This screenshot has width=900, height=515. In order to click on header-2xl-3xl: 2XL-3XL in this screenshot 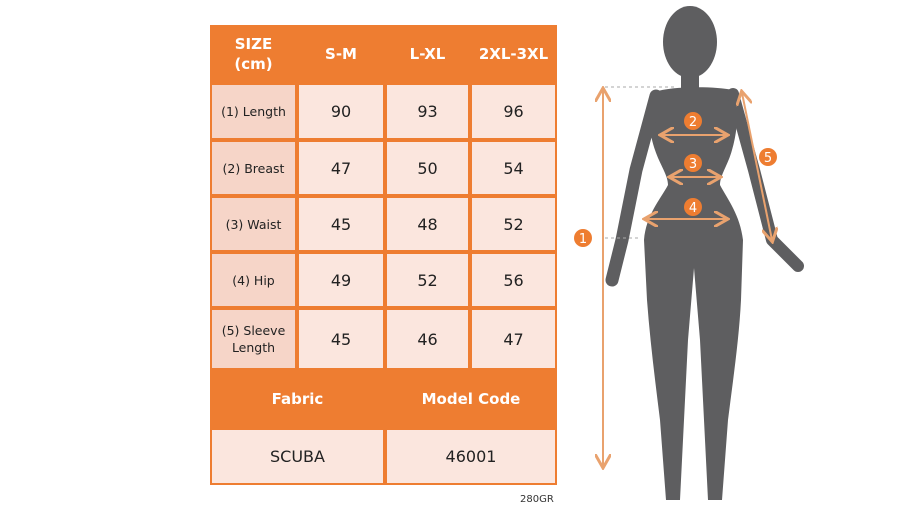, I will do `click(513, 54)`.